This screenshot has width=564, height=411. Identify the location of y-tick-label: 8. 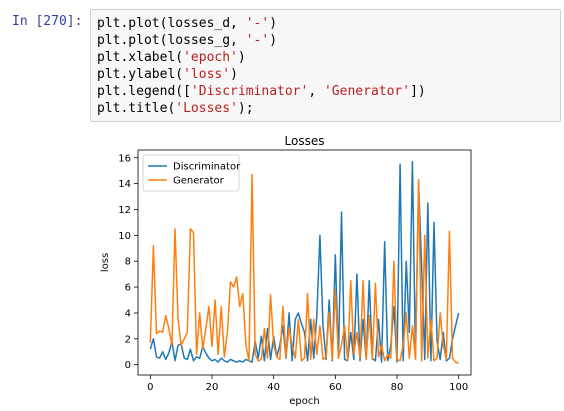
(128, 262).